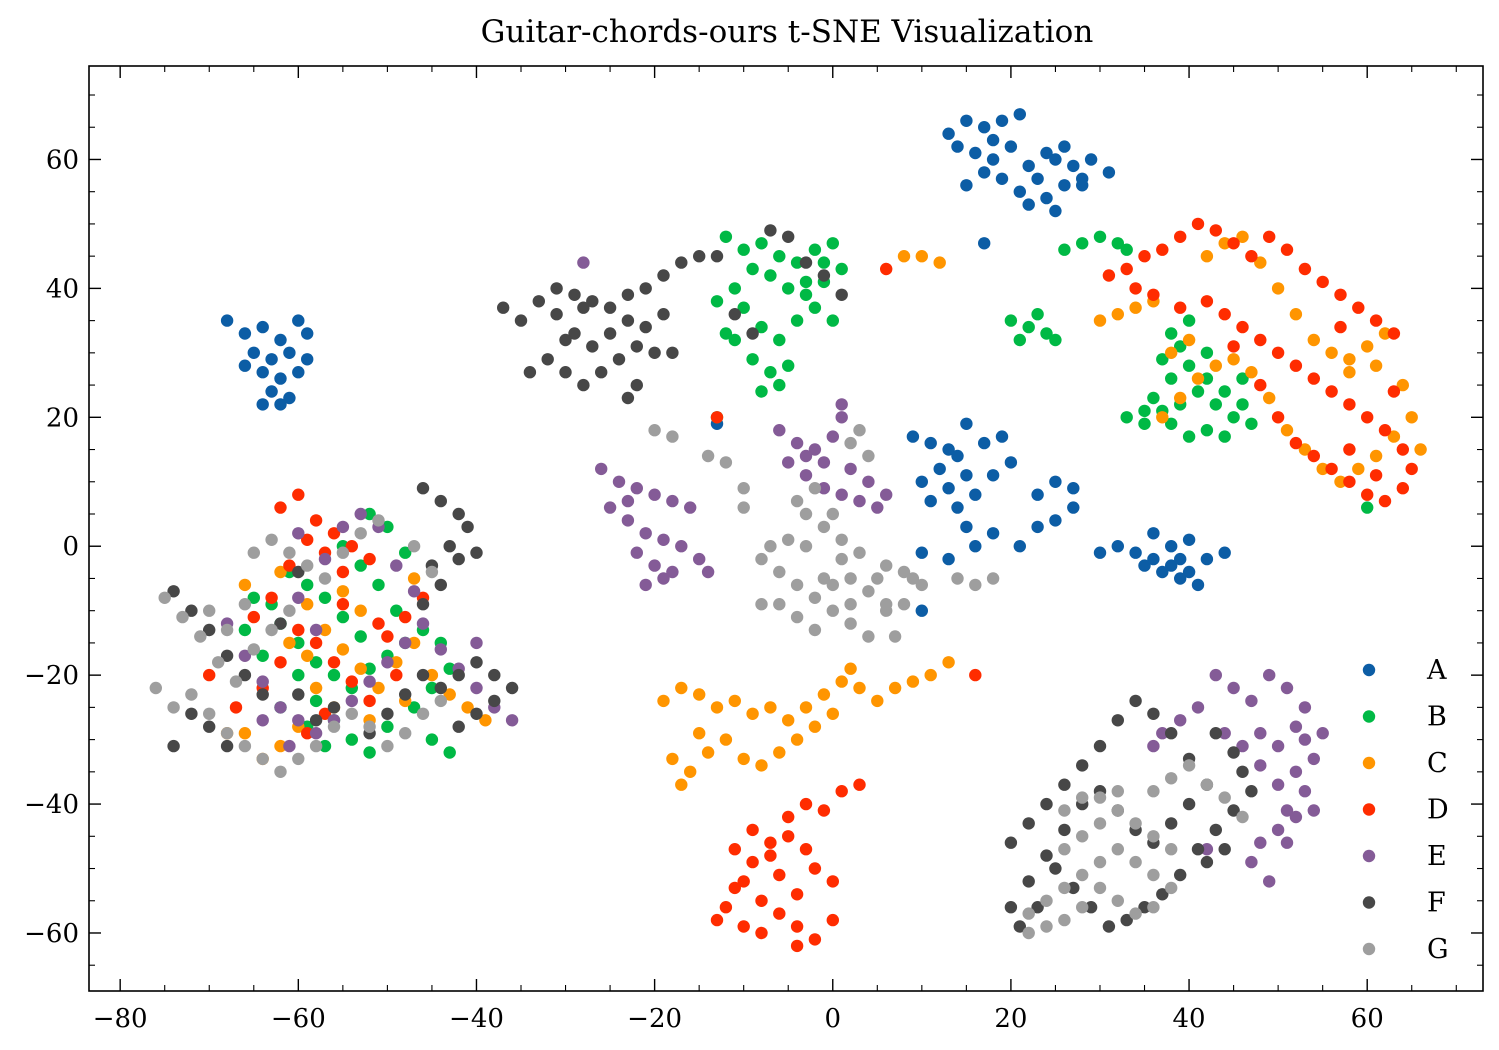 This screenshot has width=1499, height=1050. Describe the element at coordinates (1437, 763) in the screenshot. I see `legend-label-c: C` at that location.